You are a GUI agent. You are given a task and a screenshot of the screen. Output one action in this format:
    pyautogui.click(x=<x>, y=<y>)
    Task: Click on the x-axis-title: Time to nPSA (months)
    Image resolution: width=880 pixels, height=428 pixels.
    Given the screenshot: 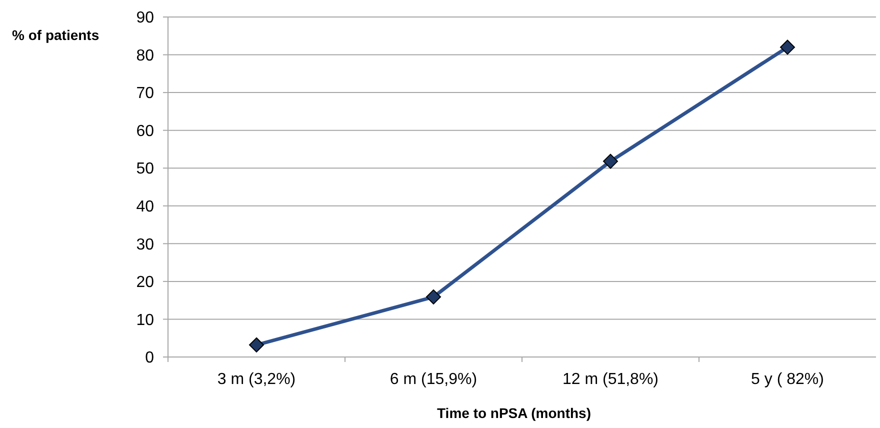 What is the action you would take?
    pyautogui.click(x=514, y=413)
    